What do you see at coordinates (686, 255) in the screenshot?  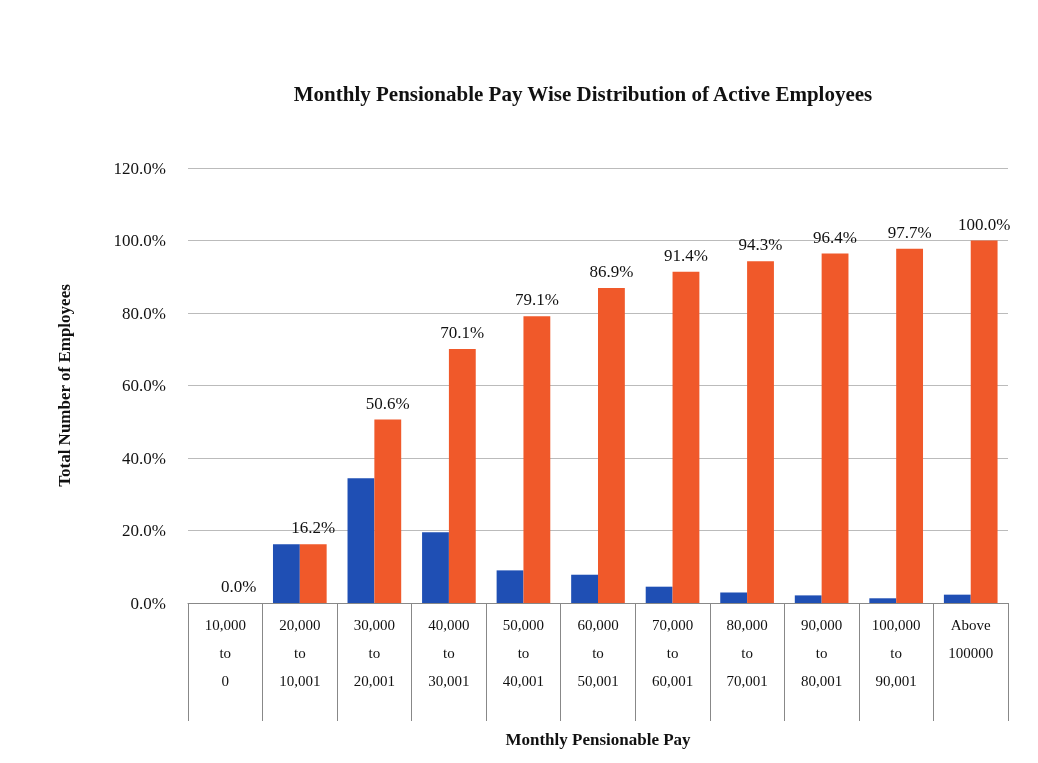 I see `data-label: 91.4%` at bounding box center [686, 255].